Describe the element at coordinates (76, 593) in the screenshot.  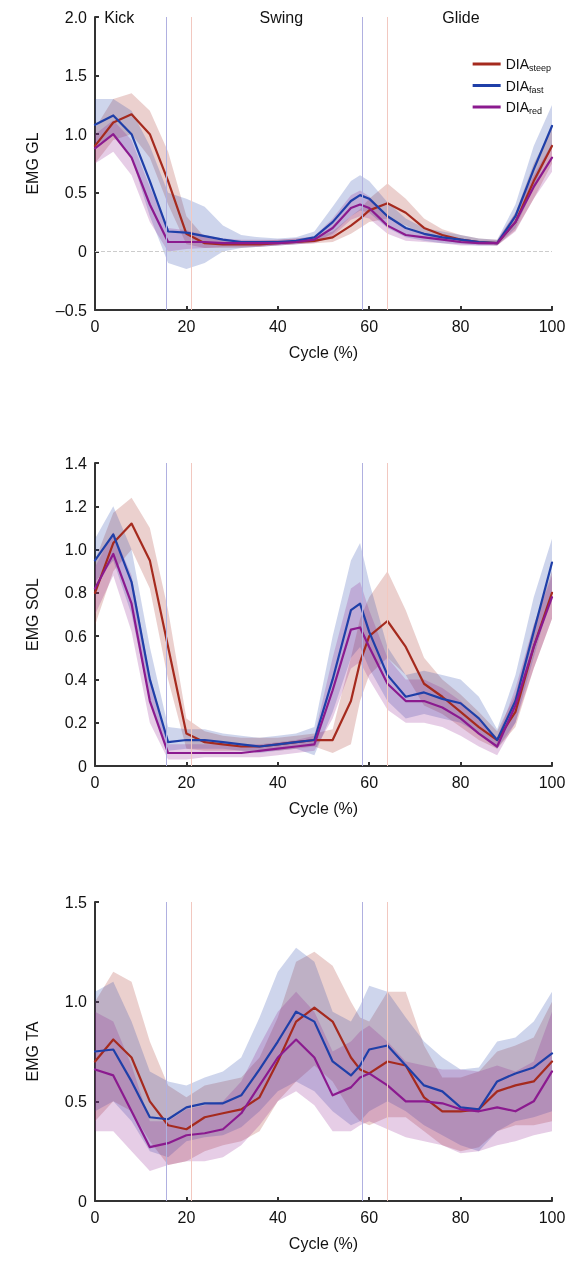
I see `y-tick-label: 0.8` at that location.